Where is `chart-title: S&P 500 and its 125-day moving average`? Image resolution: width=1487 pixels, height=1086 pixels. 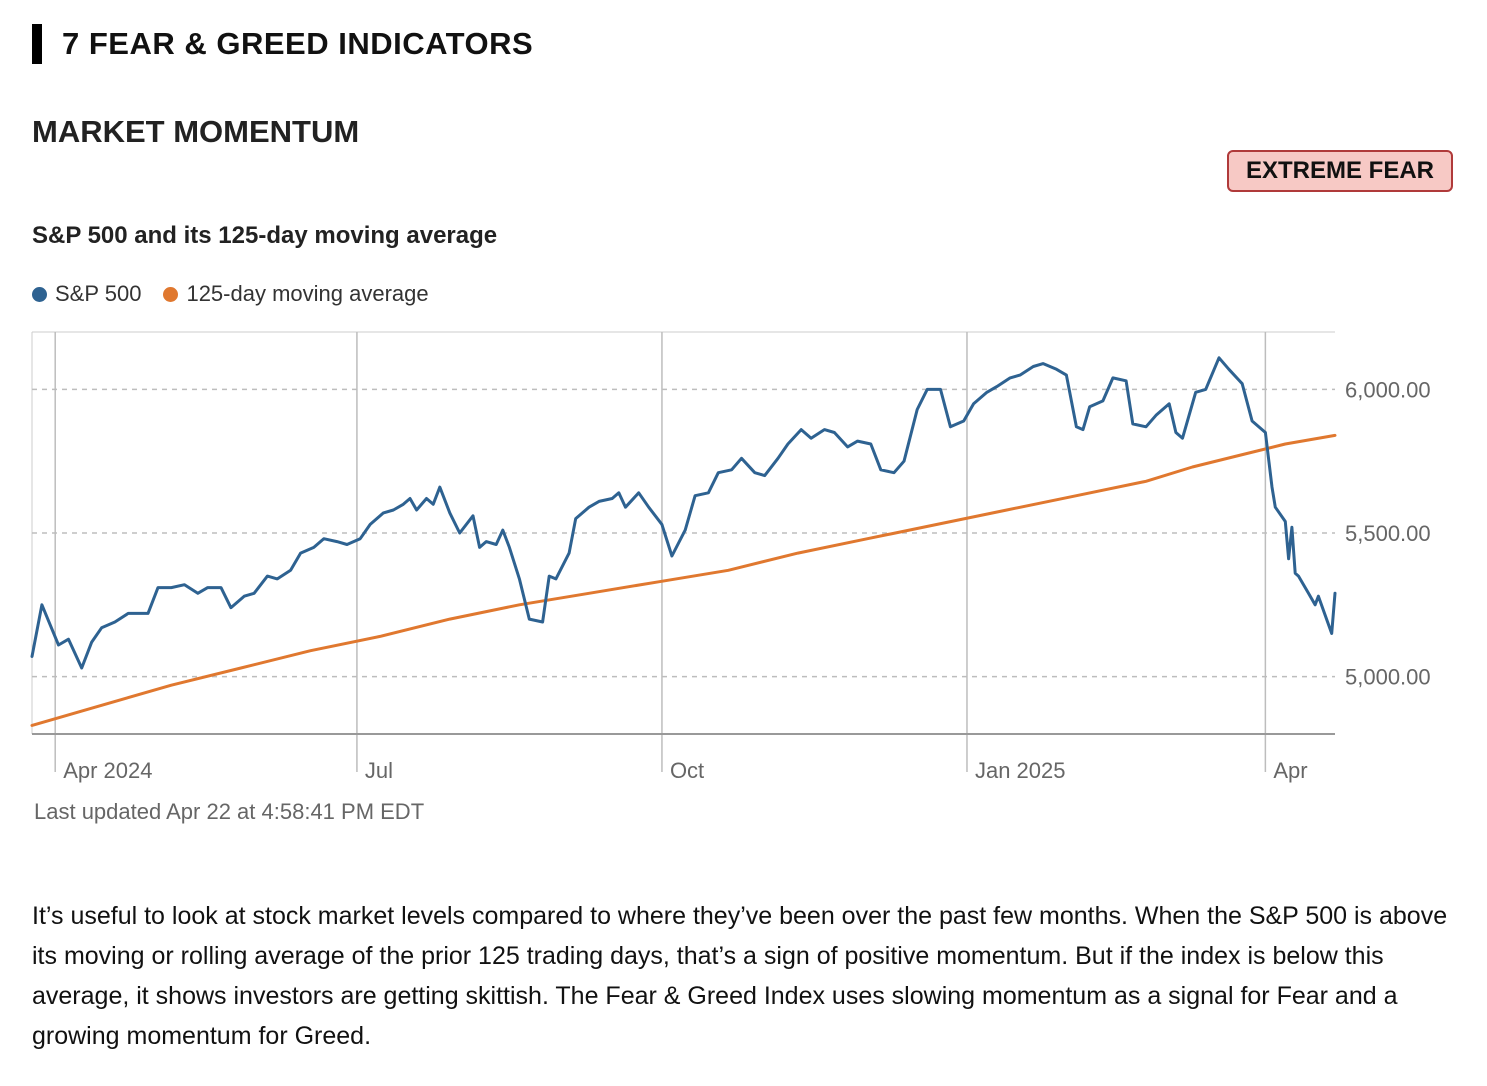
chart-title: S&P 500 and its 125-day moving average is located at coordinates (265, 235).